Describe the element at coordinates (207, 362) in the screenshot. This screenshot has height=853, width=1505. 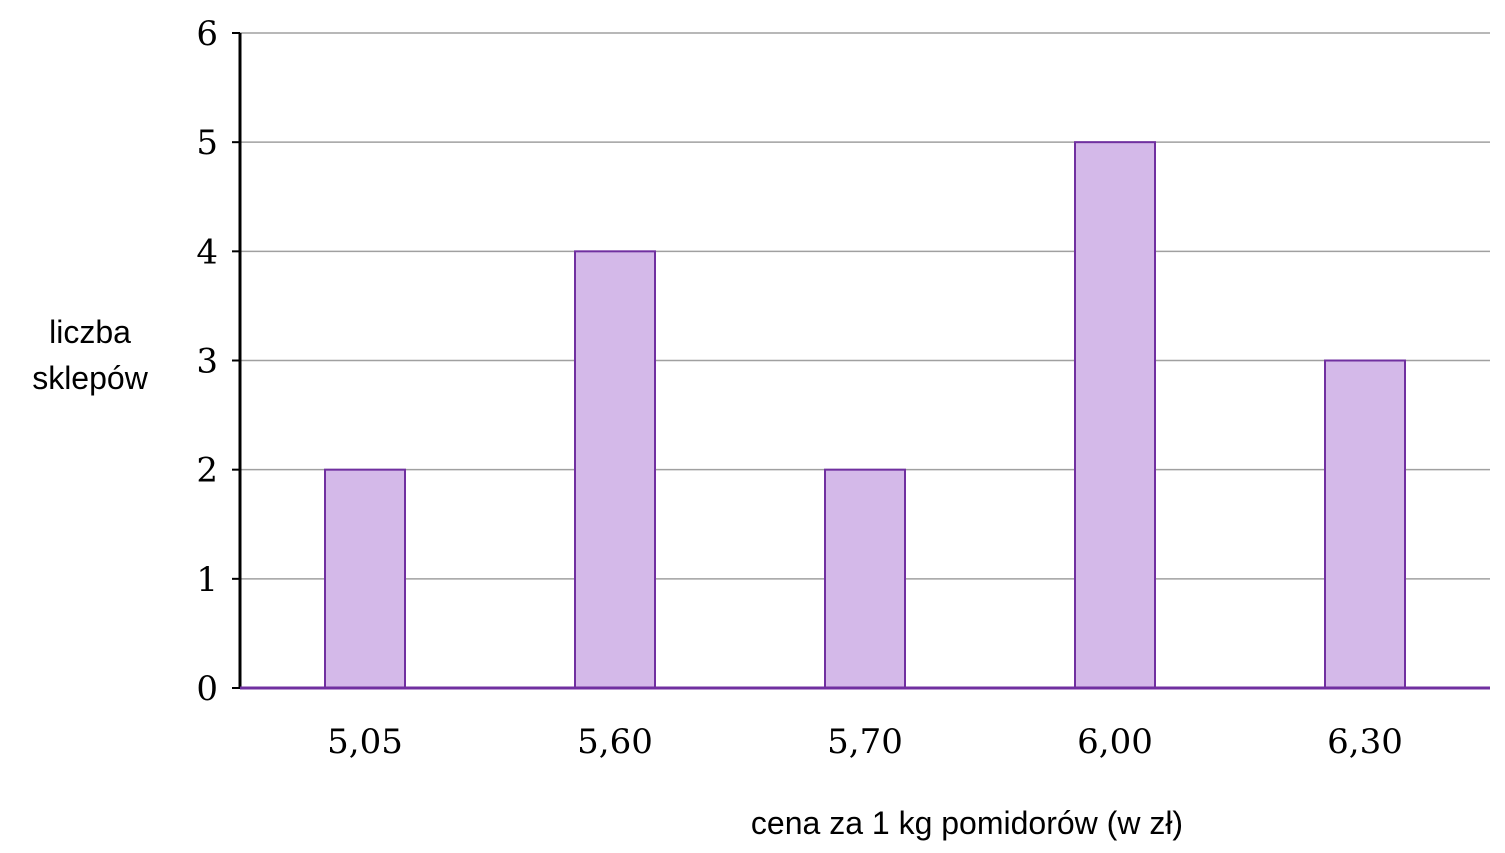
I see `y-tick-label: 3` at that location.